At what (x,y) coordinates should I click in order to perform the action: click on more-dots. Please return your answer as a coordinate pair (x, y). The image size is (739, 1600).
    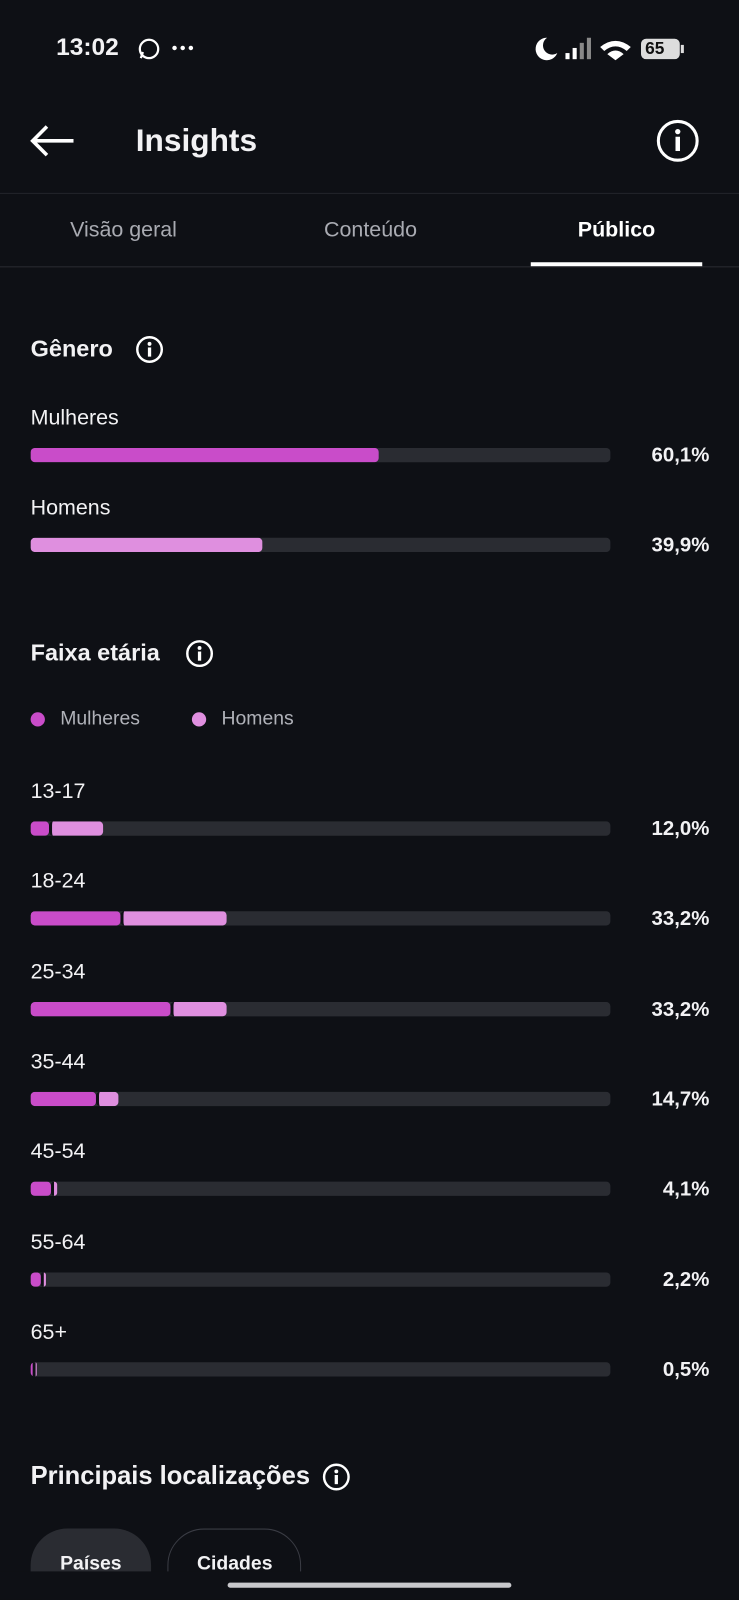
    Looking at the image, I should click on (183, 48).